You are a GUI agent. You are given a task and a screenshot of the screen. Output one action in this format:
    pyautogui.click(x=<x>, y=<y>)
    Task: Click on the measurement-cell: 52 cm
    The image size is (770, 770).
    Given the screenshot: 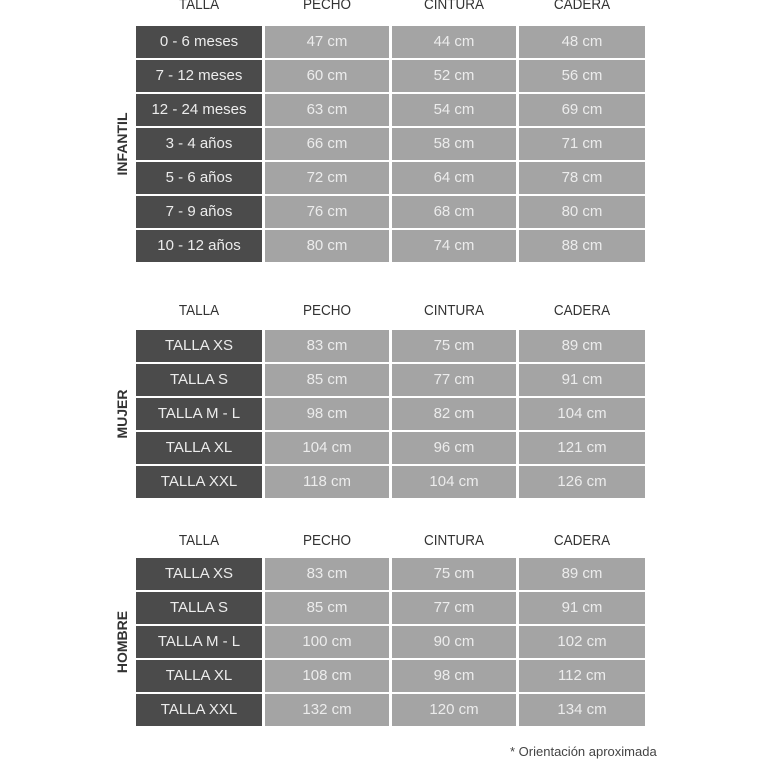 What is the action you would take?
    pyautogui.click(x=454, y=76)
    